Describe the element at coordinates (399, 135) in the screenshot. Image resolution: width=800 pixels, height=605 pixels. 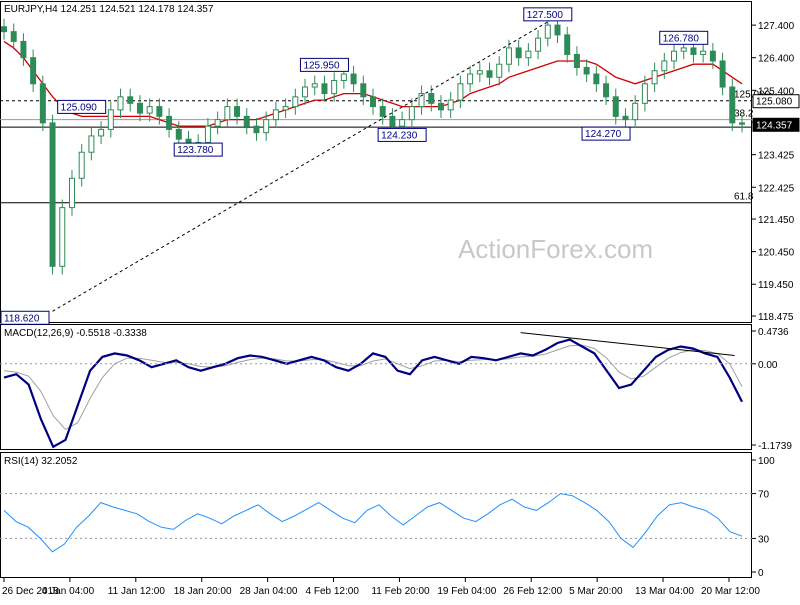
I see `annotation-label: 124.230` at that location.